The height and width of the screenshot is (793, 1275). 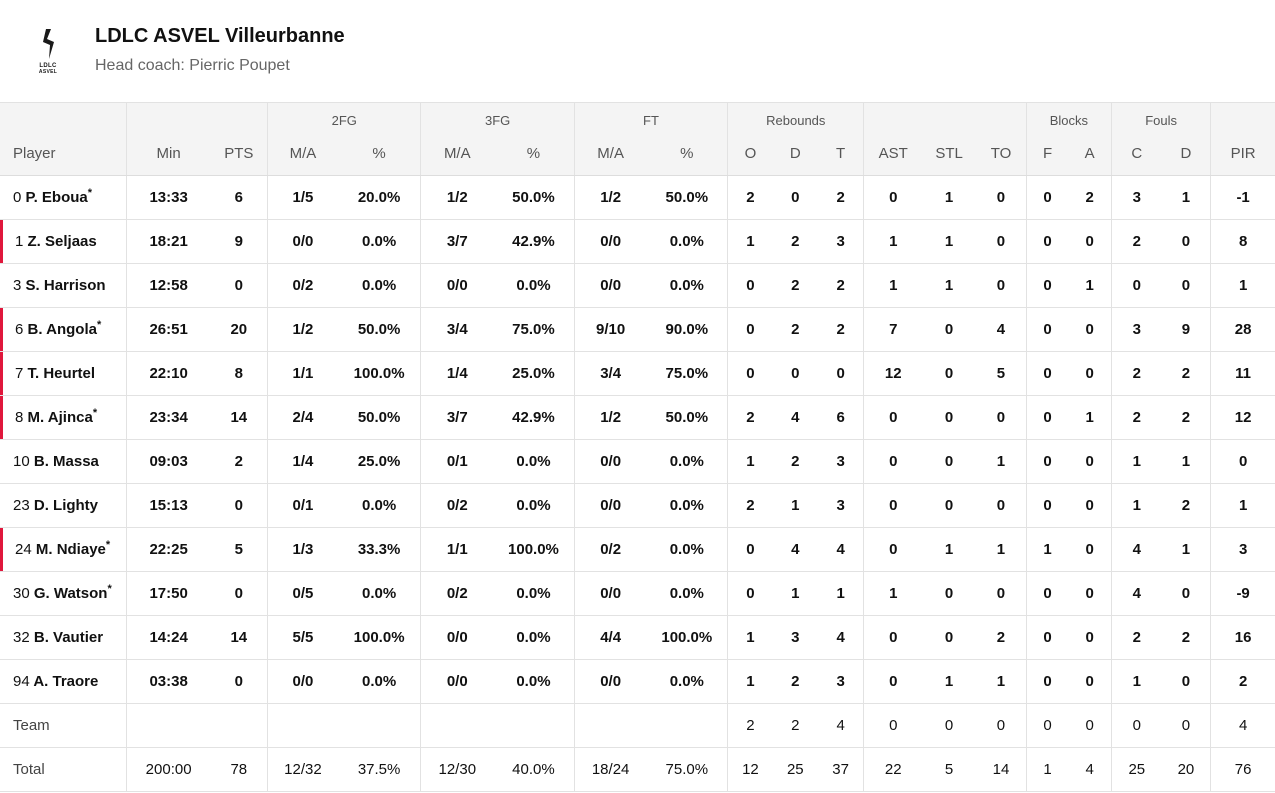 What do you see at coordinates (949, 153) in the screenshot?
I see `col-stl: STL` at bounding box center [949, 153].